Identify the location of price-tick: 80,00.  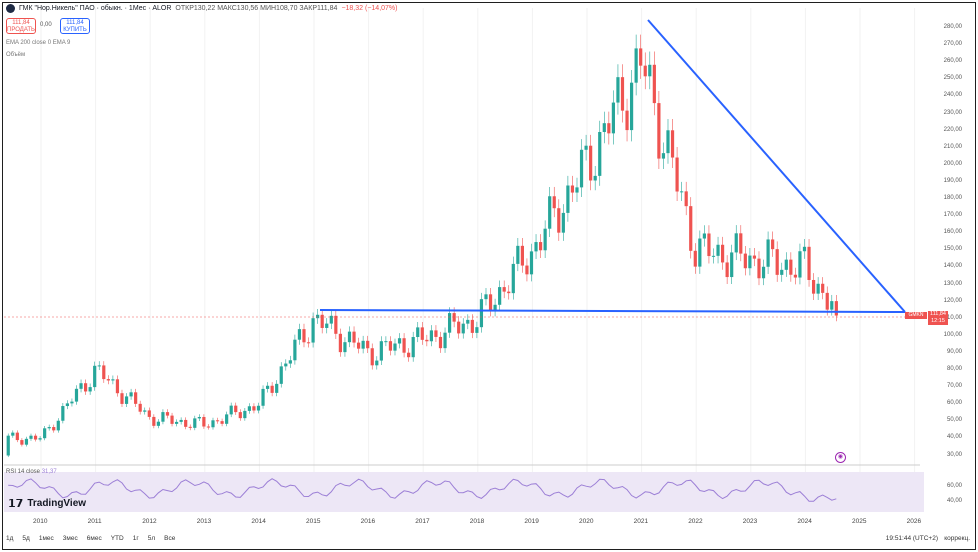
(954, 369).